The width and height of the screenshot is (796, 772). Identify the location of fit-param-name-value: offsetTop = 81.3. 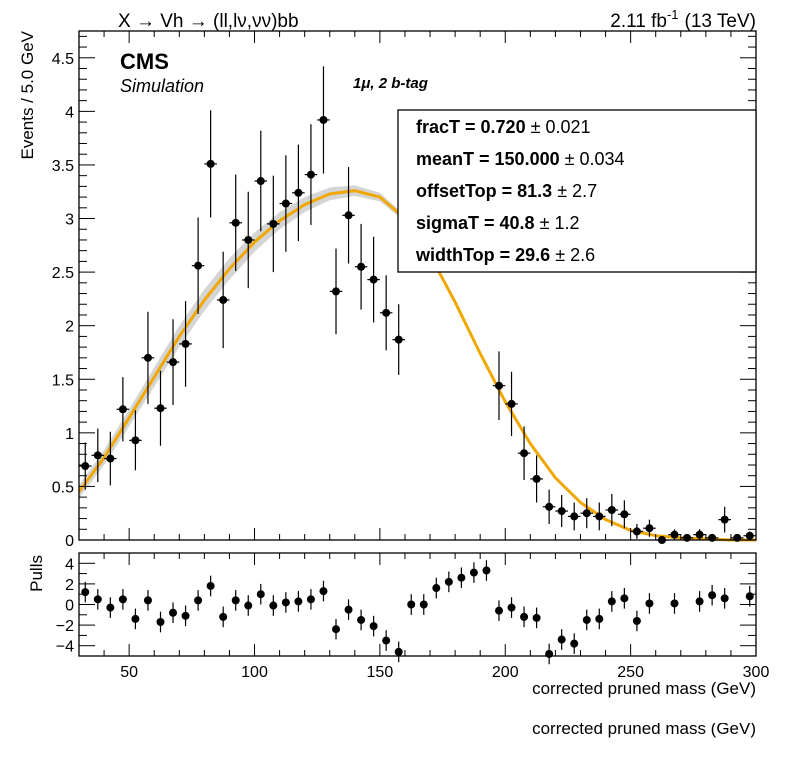
(486, 191).